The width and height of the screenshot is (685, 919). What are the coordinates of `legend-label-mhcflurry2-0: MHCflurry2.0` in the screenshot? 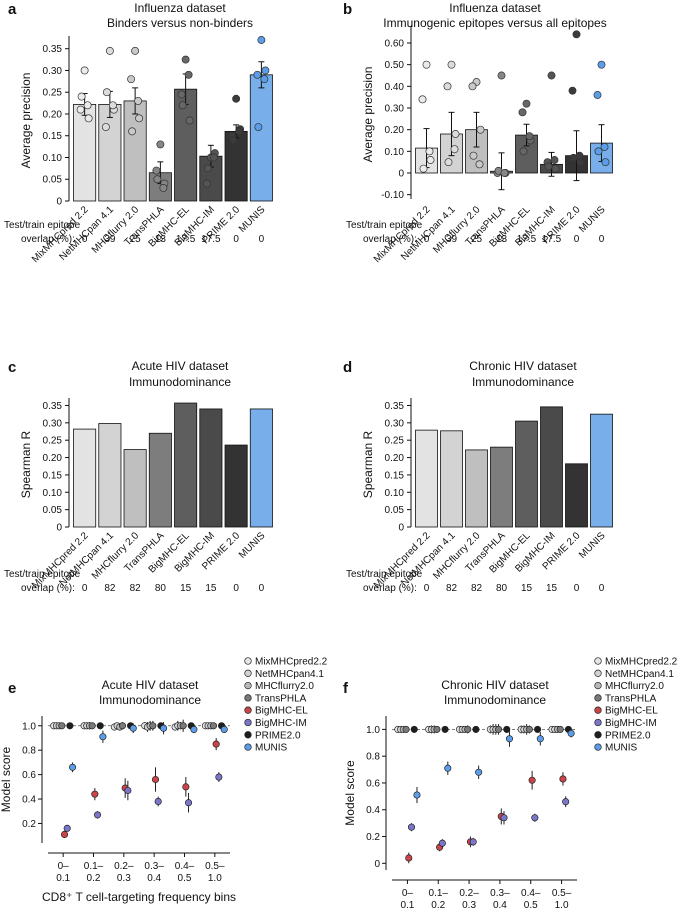 It's located at (284, 686).